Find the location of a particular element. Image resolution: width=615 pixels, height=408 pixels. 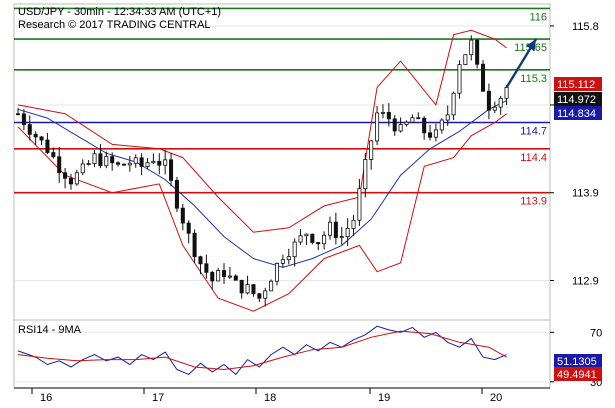

level-label: 113.9 is located at coordinates (533, 202).